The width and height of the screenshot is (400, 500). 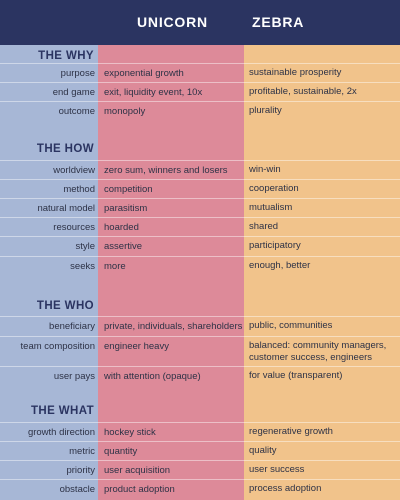 What do you see at coordinates (73, 92) in the screenshot?
I see `row-label: end game` at bounding box center [73, 92].